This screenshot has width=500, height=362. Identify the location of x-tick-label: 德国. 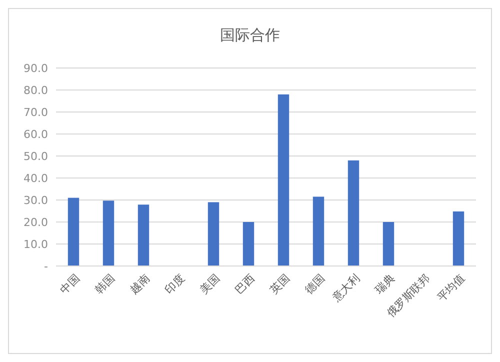
(315, 284).